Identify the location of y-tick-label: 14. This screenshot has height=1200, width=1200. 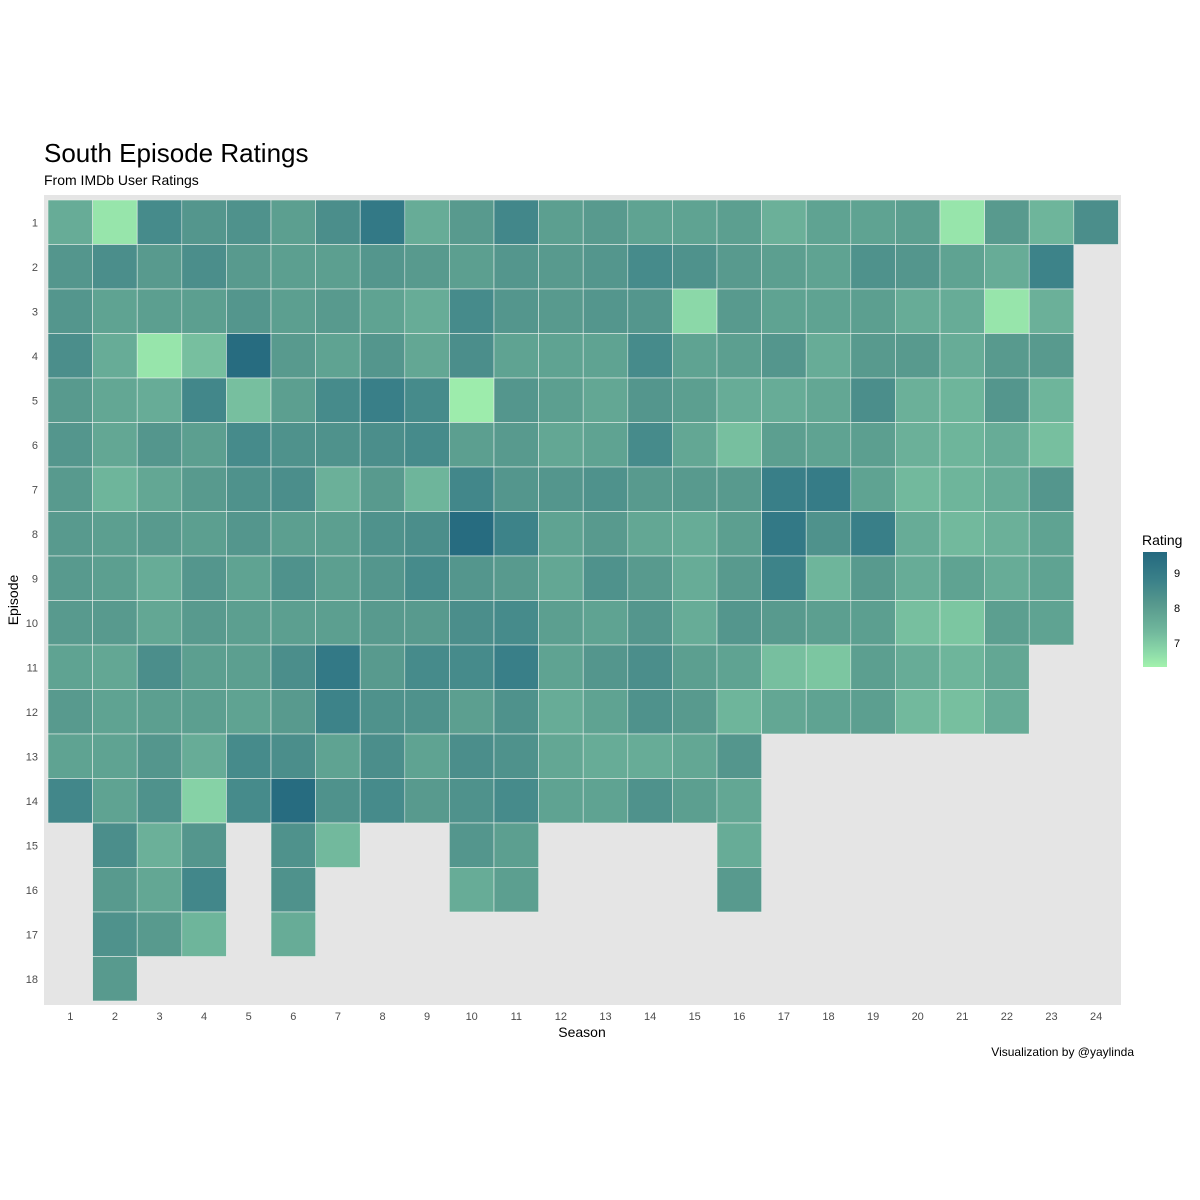
(32, 802).